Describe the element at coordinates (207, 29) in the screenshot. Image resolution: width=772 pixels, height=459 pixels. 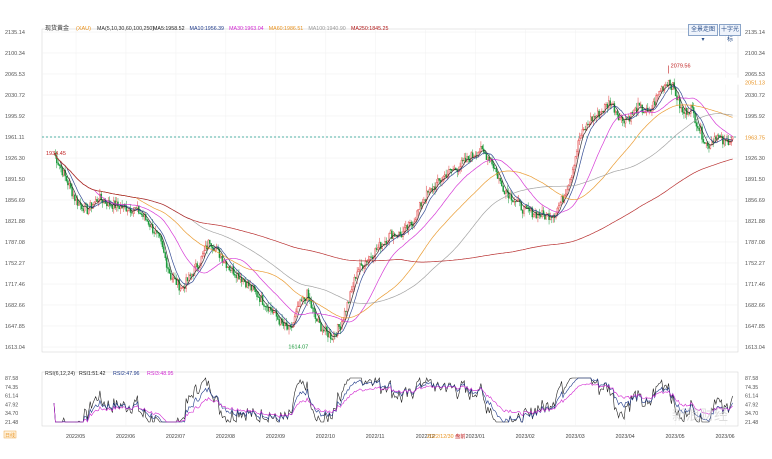
I see `ma-legend-item: MA10:1956.39` at that location.